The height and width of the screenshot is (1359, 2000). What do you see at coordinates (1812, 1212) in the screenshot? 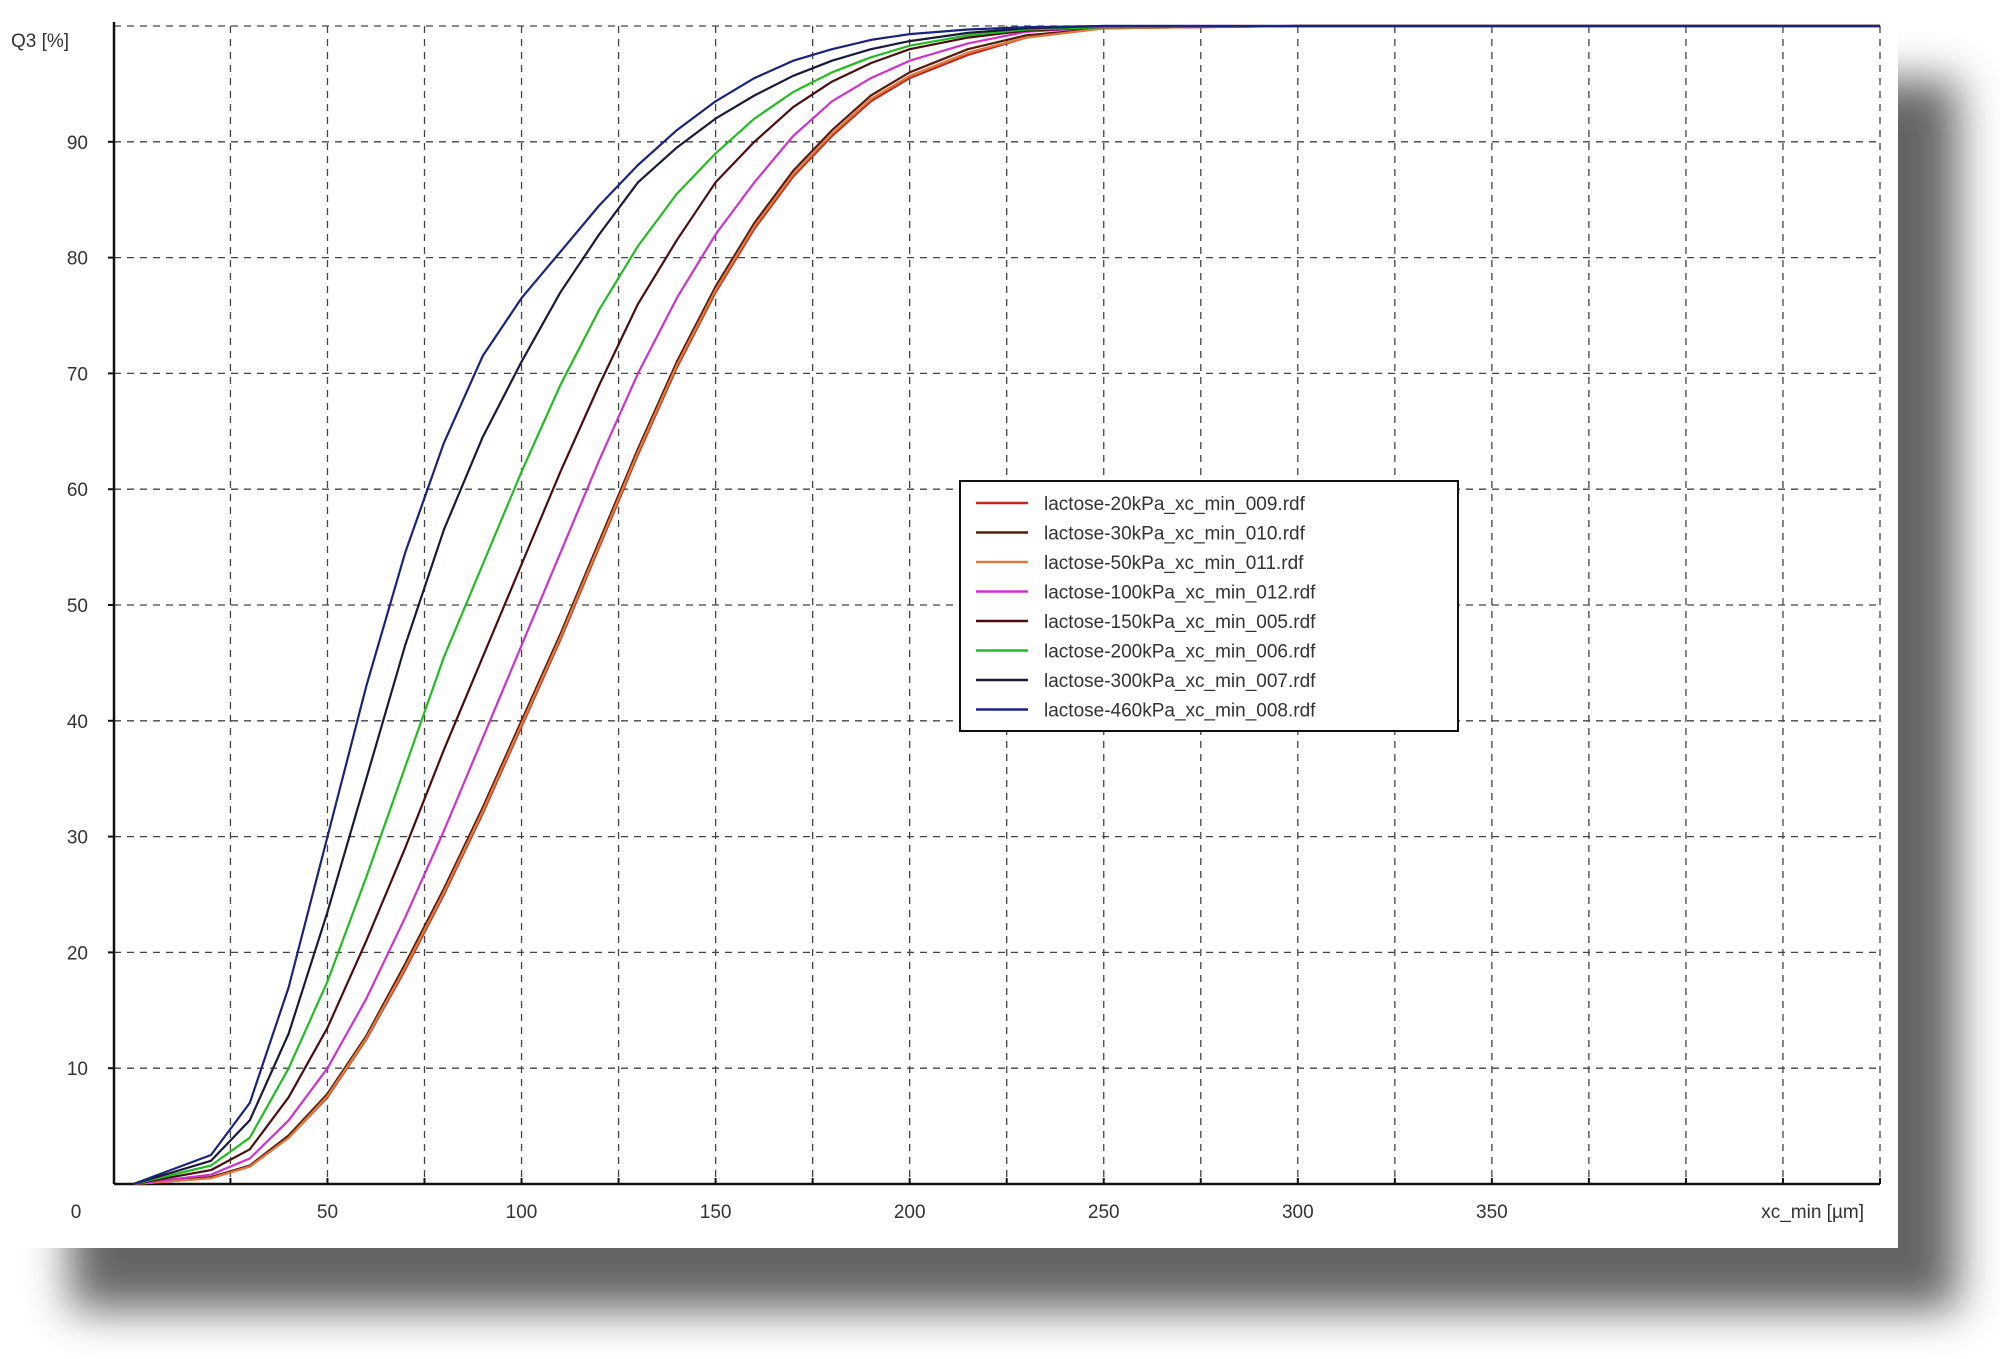
I see `x-axis-label: xc_min [µm]` at bounding box center [1812, 1212].